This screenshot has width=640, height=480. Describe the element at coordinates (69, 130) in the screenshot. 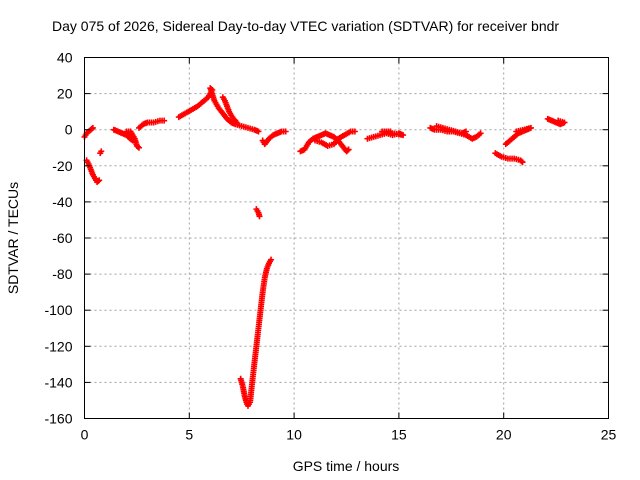

I see `y-tick-label: 0` at that location.